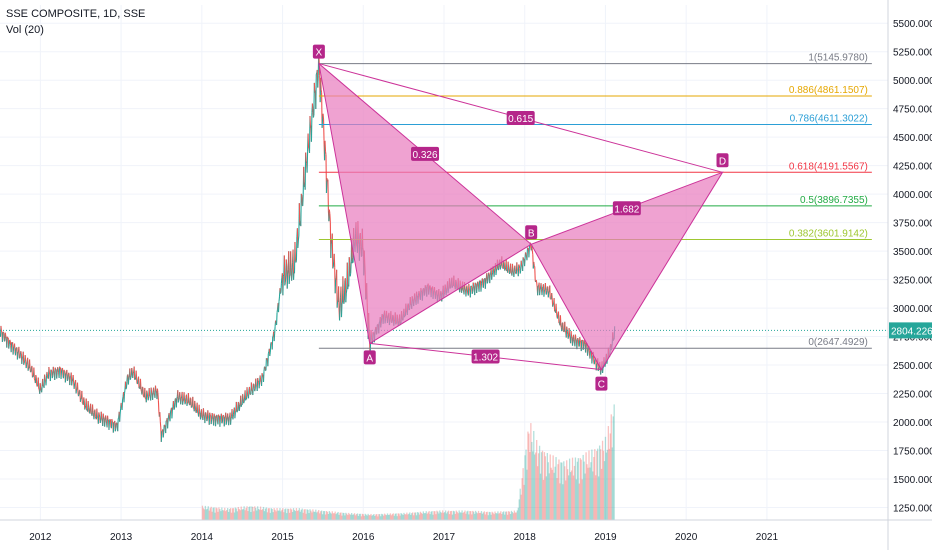  What do you see at coordinates (828, 90) in the screenshot?
I see `fib-level-label: 0.886(4861.1507)` at bounding box center [828, 90].